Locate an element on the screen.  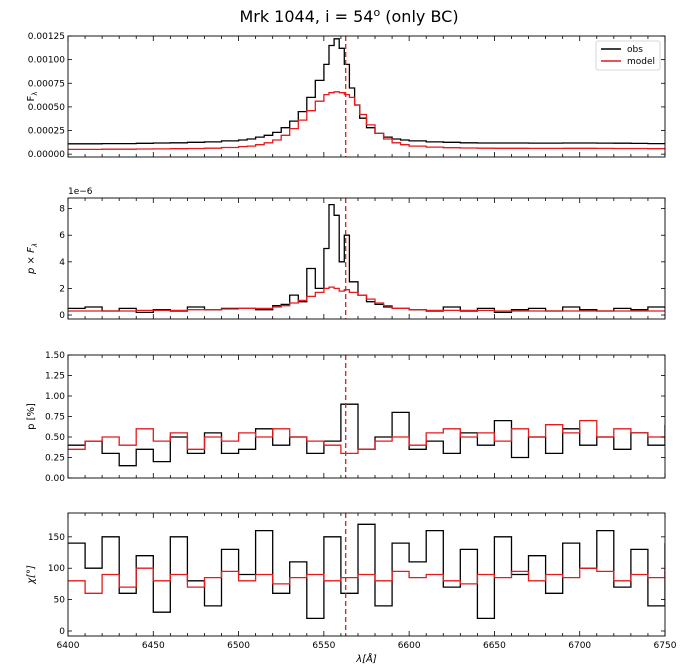
y-tick-label: 0.00050 is located at coordinates (46, 108).